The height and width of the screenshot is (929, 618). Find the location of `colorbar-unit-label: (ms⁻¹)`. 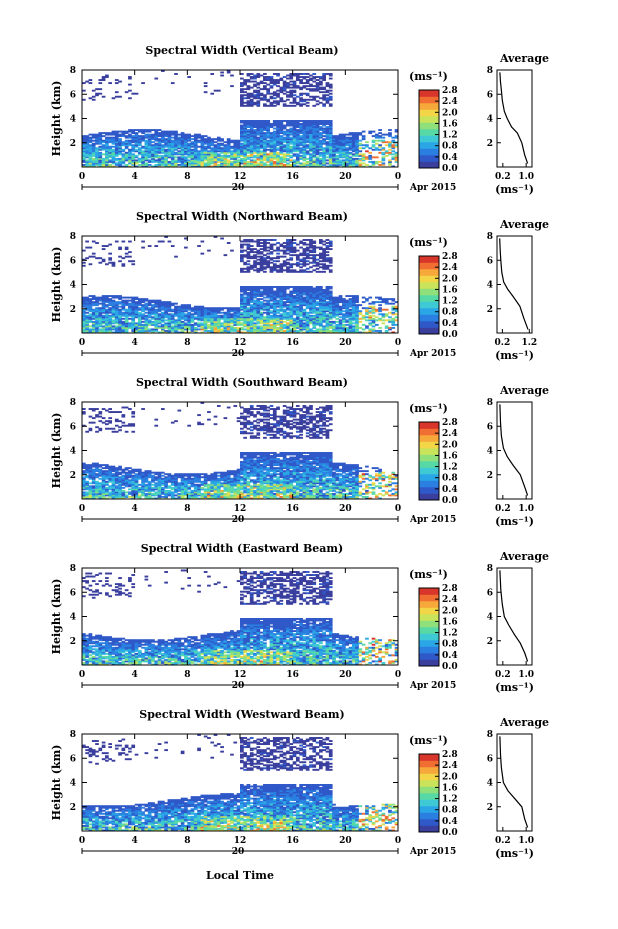

colorbar-unit-label: (ms⁻¹) is located at coordinates (428, 242).